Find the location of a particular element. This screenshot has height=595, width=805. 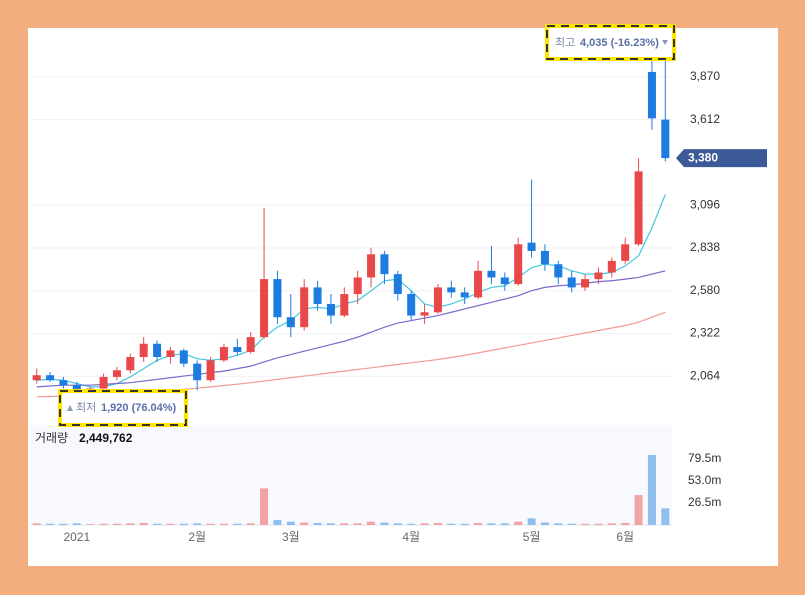

x-tick-label: 4월 is located at coordinates (411, 537).